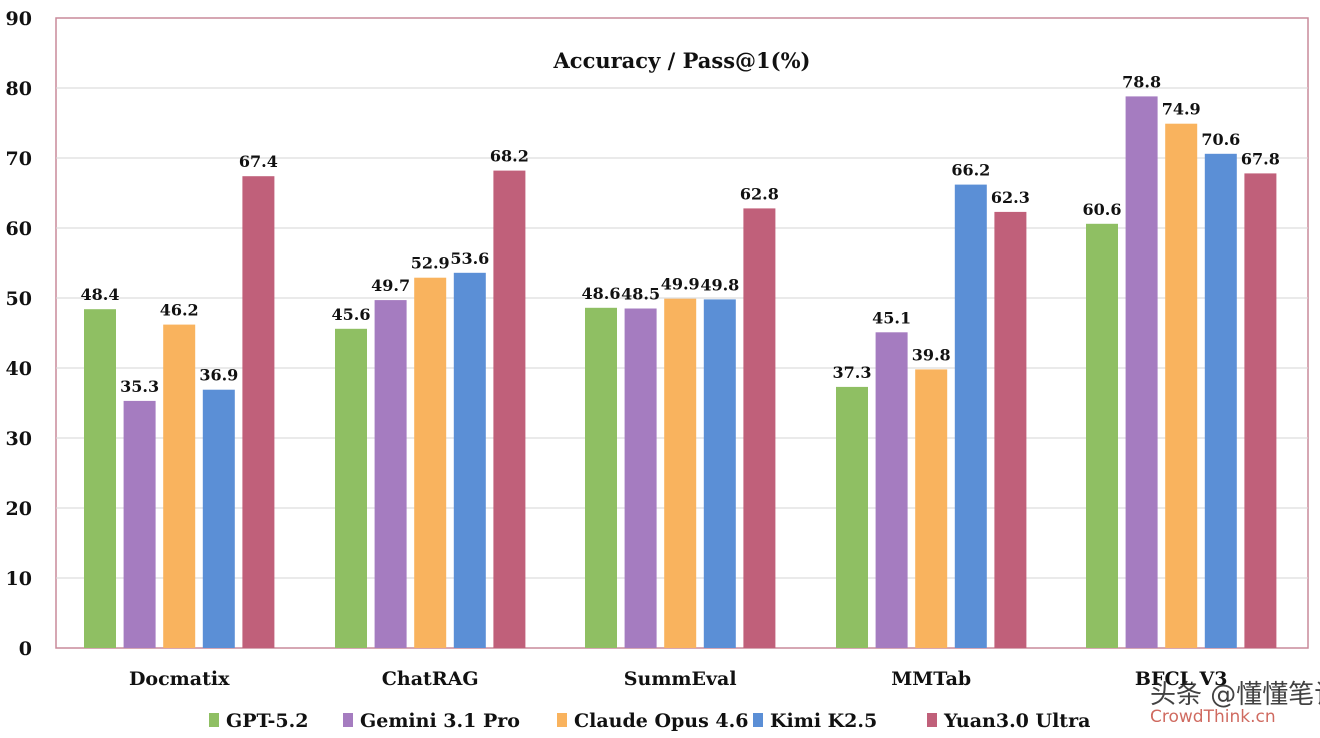 This screenshot has width=1320, height=738. What do you see at coordinates (19, 439) in the screenshot?
I see `y-tick-label: 30` at bounding box center [19, 439].